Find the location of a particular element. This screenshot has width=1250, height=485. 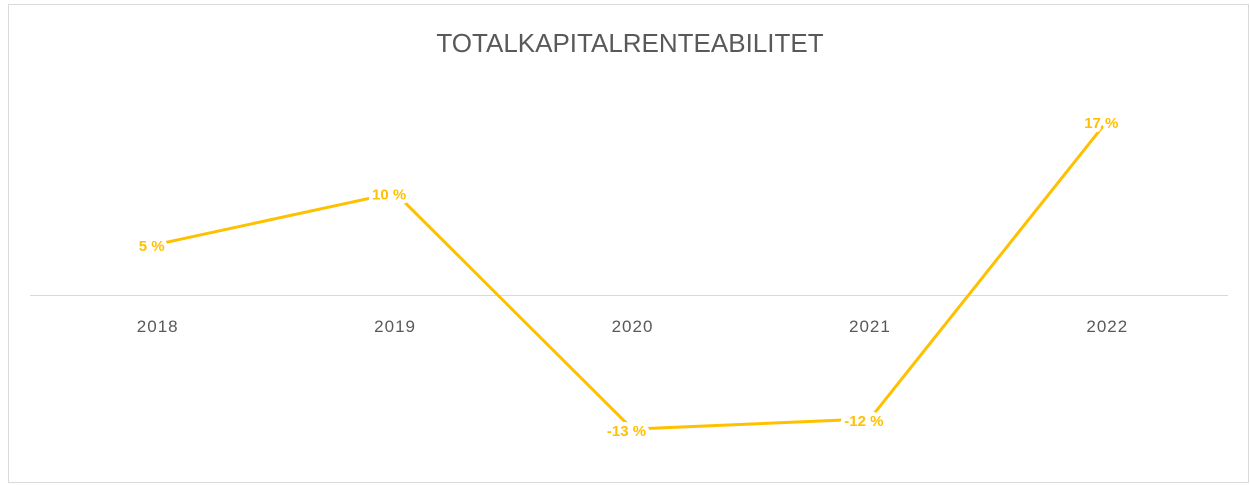

x-tick-label: 2018 is located at coordinates (158, 326).